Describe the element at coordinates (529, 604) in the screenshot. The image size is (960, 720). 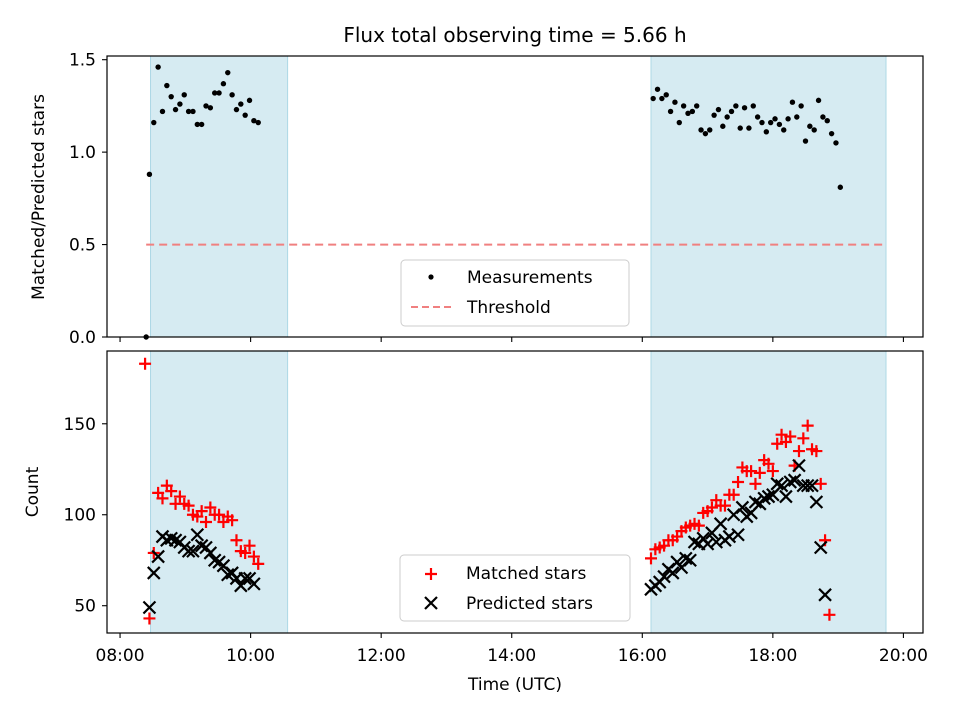
I see `predicted-stars-legend-label: Predicted stars` at that location.